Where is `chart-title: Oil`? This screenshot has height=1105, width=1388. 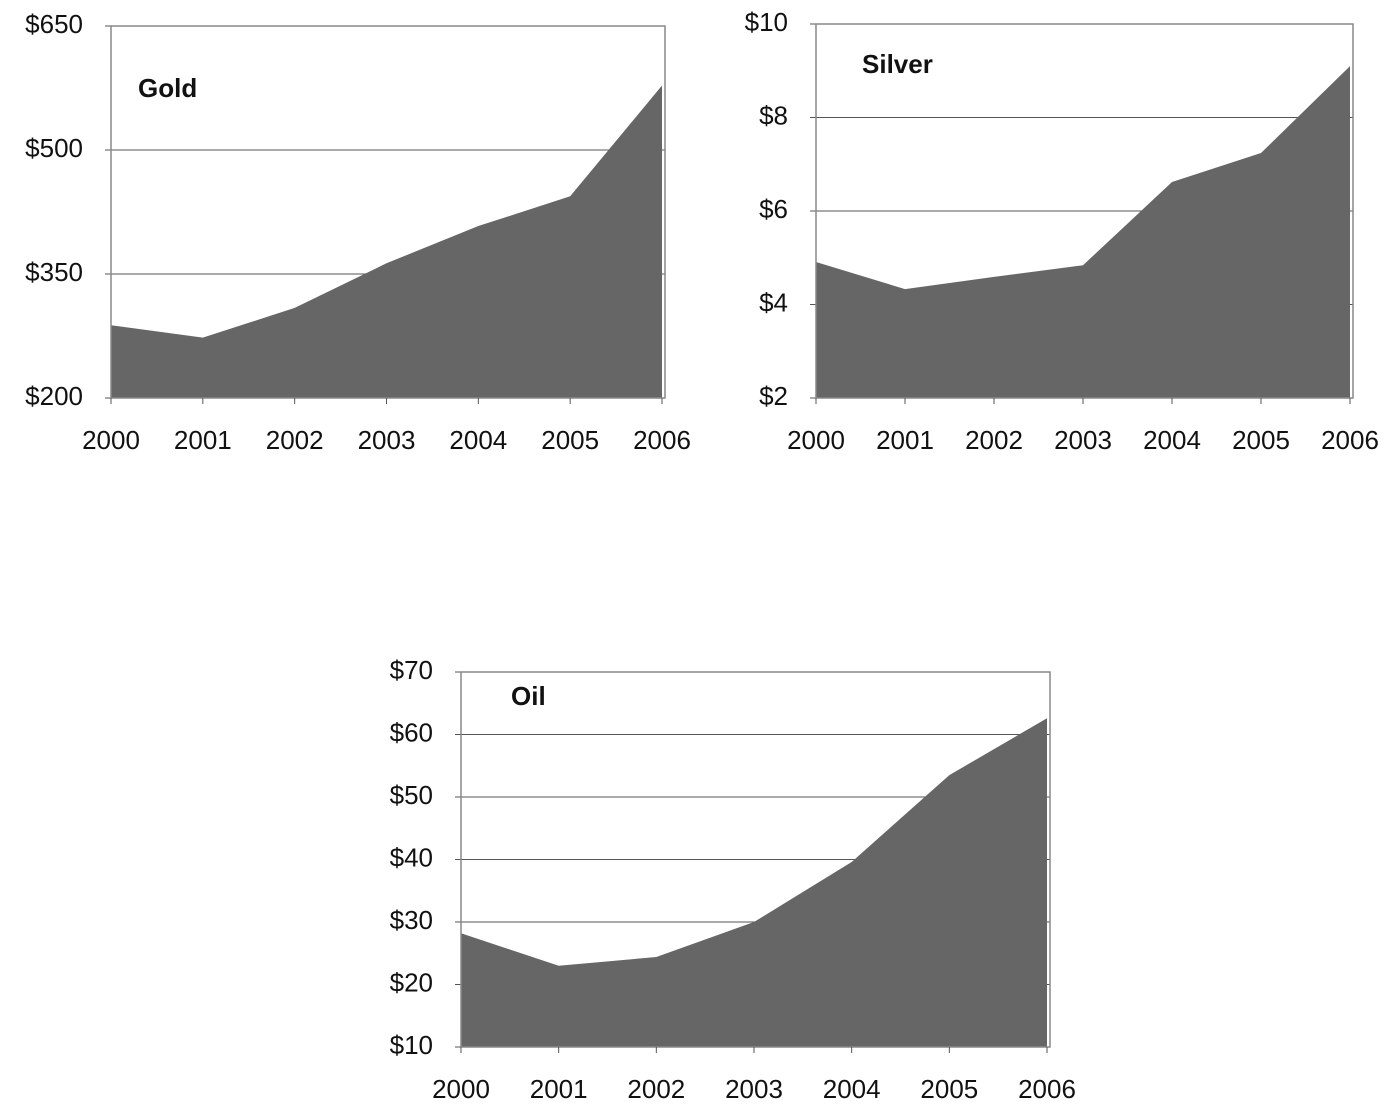 chart-title: Oil is located at coordinates (528, 696).